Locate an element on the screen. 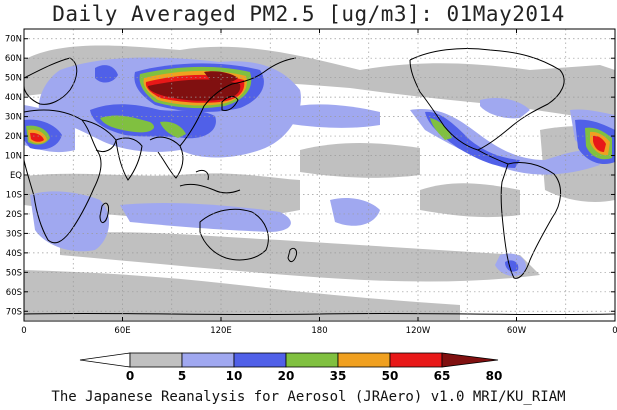 This screenshot has width=617, height=410. lat-tick-label: 50S is located at coordinates (14, 273).